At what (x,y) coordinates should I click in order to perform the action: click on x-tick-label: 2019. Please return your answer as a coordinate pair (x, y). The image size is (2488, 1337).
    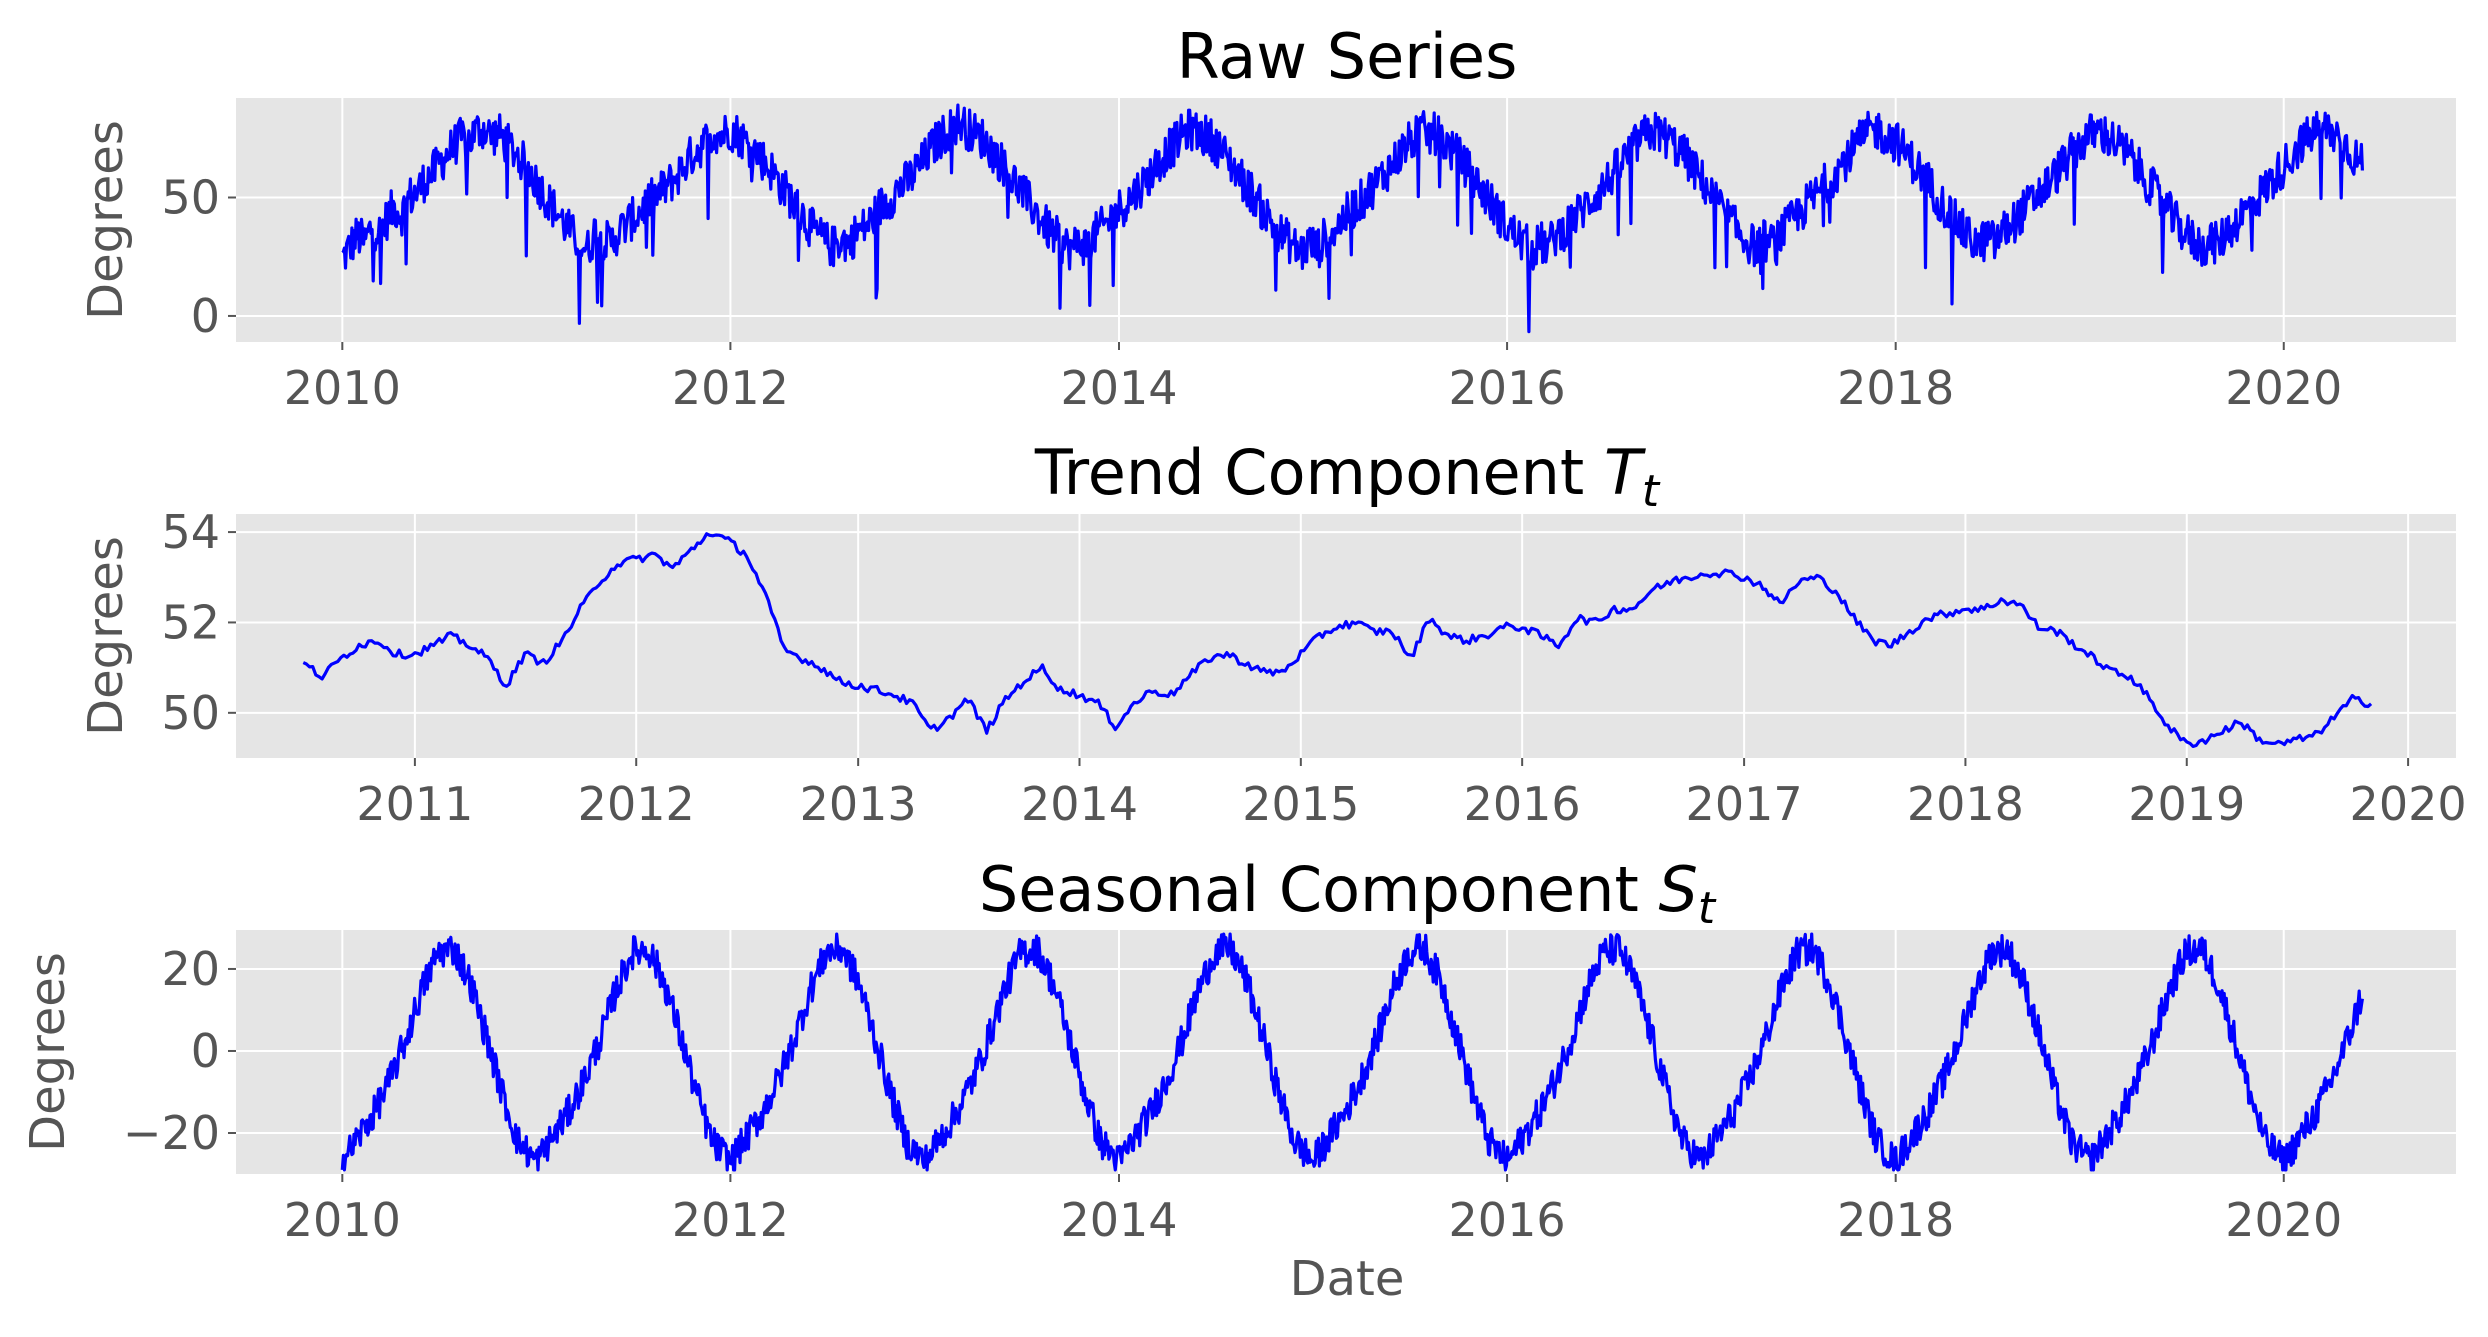
    Looking at the image, I should click on (2186, 804).